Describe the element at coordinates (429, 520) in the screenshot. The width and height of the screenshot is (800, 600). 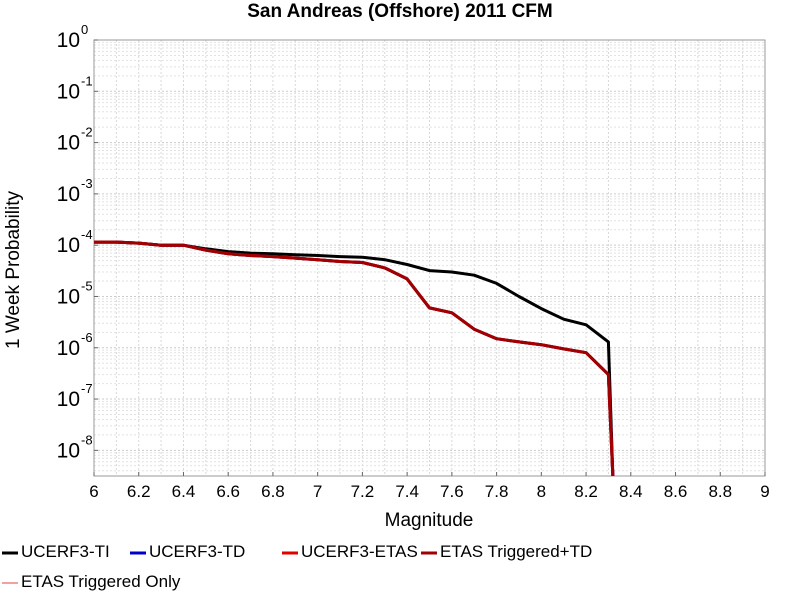
I see `x-axis-label: Magnitude` at that location.